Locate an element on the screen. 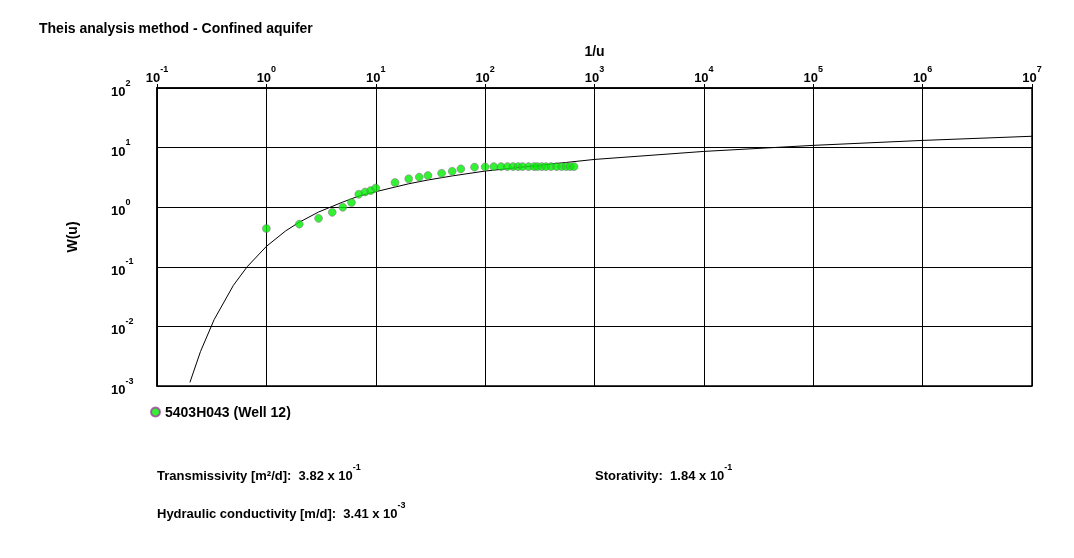 The height and width of the screenshot is (558, 1074). y-axis-title: W(u) is located at coordinates (72, 237).